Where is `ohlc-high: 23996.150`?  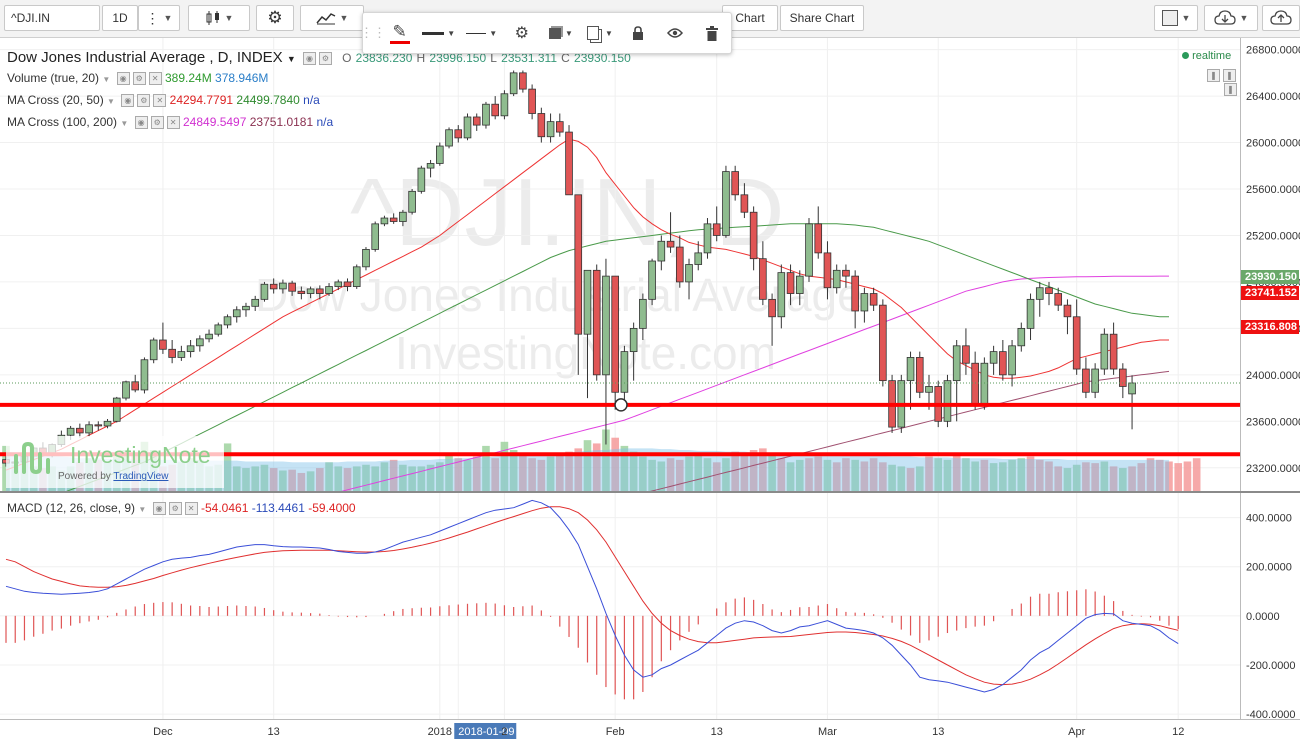 ohlc-high: 23996.150 is located at coordinates (458, 58).